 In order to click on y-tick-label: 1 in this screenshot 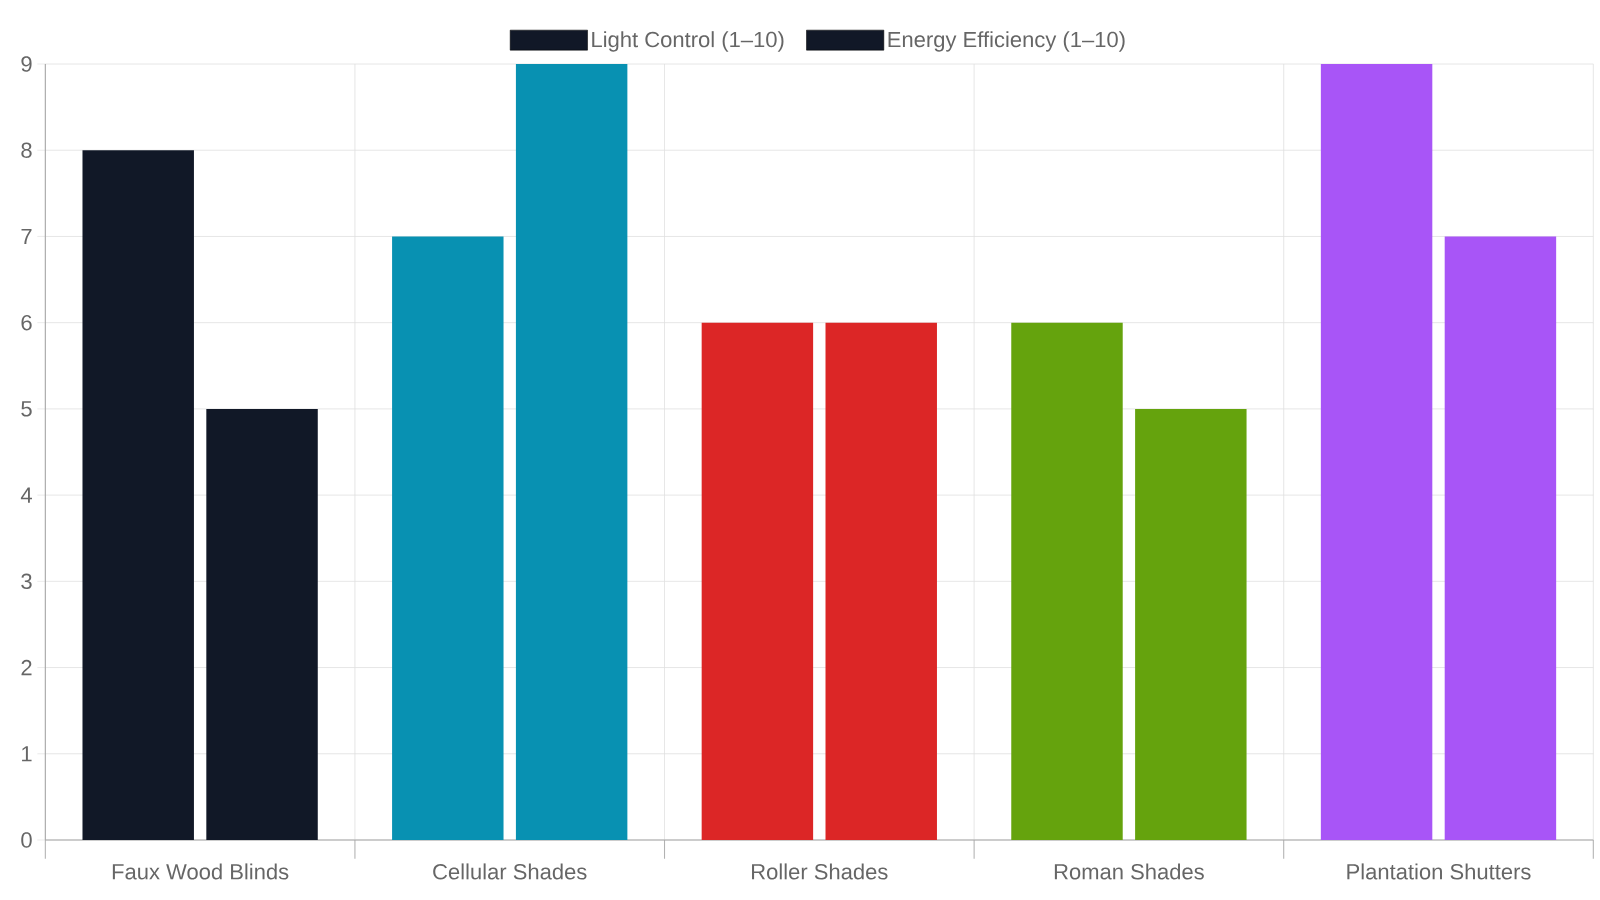, I will do `click(27, 754)`.